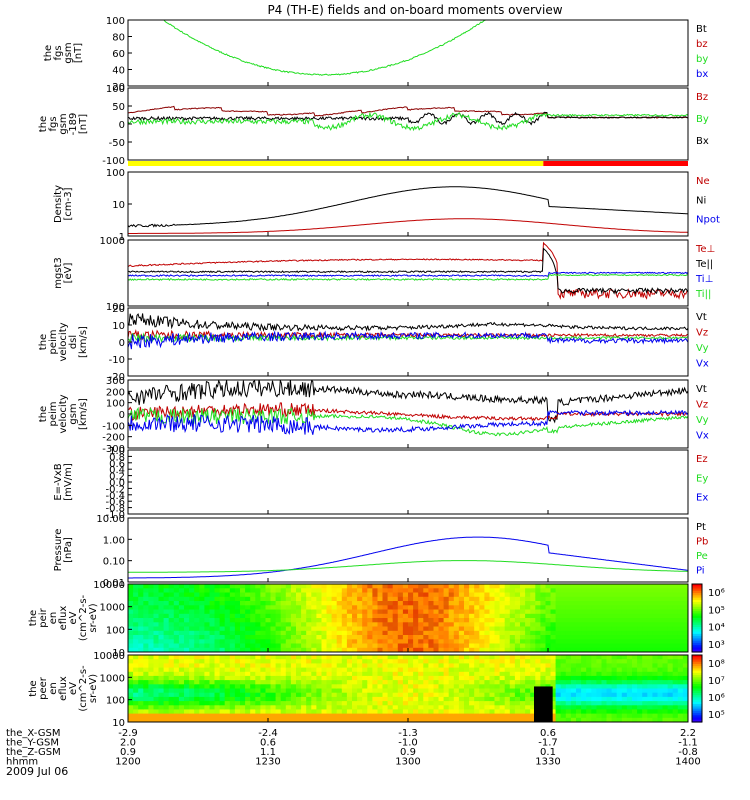 The width and height of the screenshot is (750, 800). Describe the element at coordinates (408, 271) in the screenshot. I see `series-black-line` at that location.